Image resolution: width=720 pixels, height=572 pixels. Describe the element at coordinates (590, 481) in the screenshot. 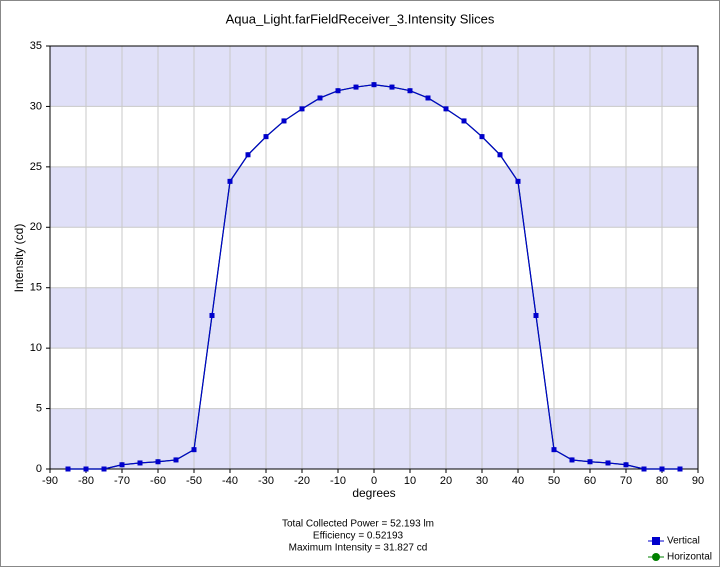

I see `x-tick-label: 60` at that location.